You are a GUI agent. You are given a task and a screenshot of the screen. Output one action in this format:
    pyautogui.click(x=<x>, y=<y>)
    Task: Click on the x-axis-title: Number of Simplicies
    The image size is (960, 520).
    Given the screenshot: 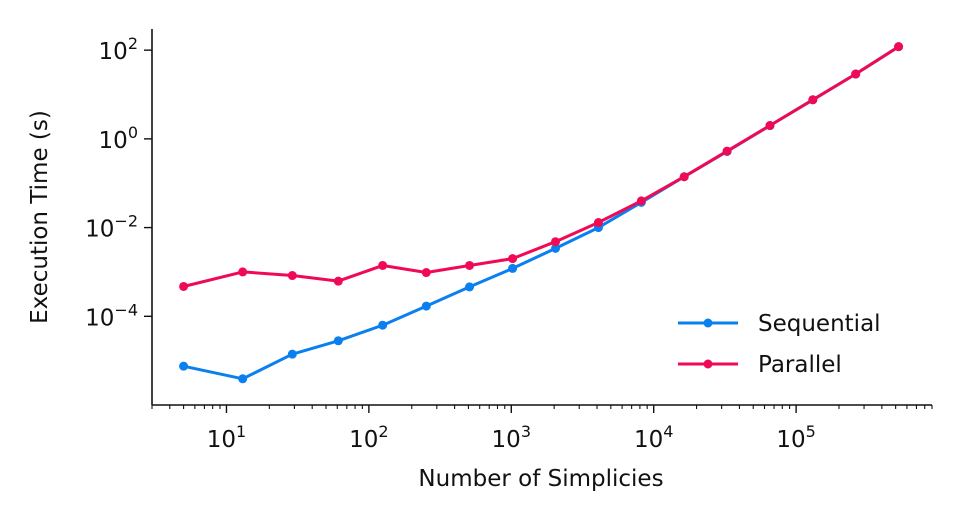 What is the action you would take?
    pyautogui.click(x=540, y=479)
    